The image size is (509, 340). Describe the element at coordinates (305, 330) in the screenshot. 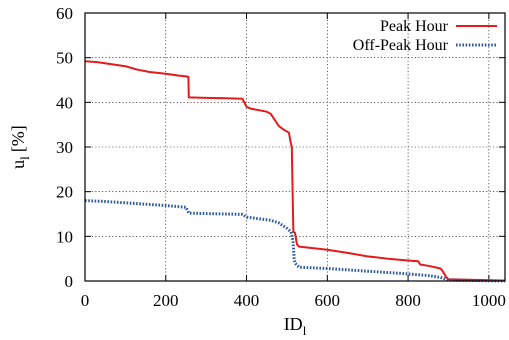

I see `x-axis-label-subscript: l` at that location.